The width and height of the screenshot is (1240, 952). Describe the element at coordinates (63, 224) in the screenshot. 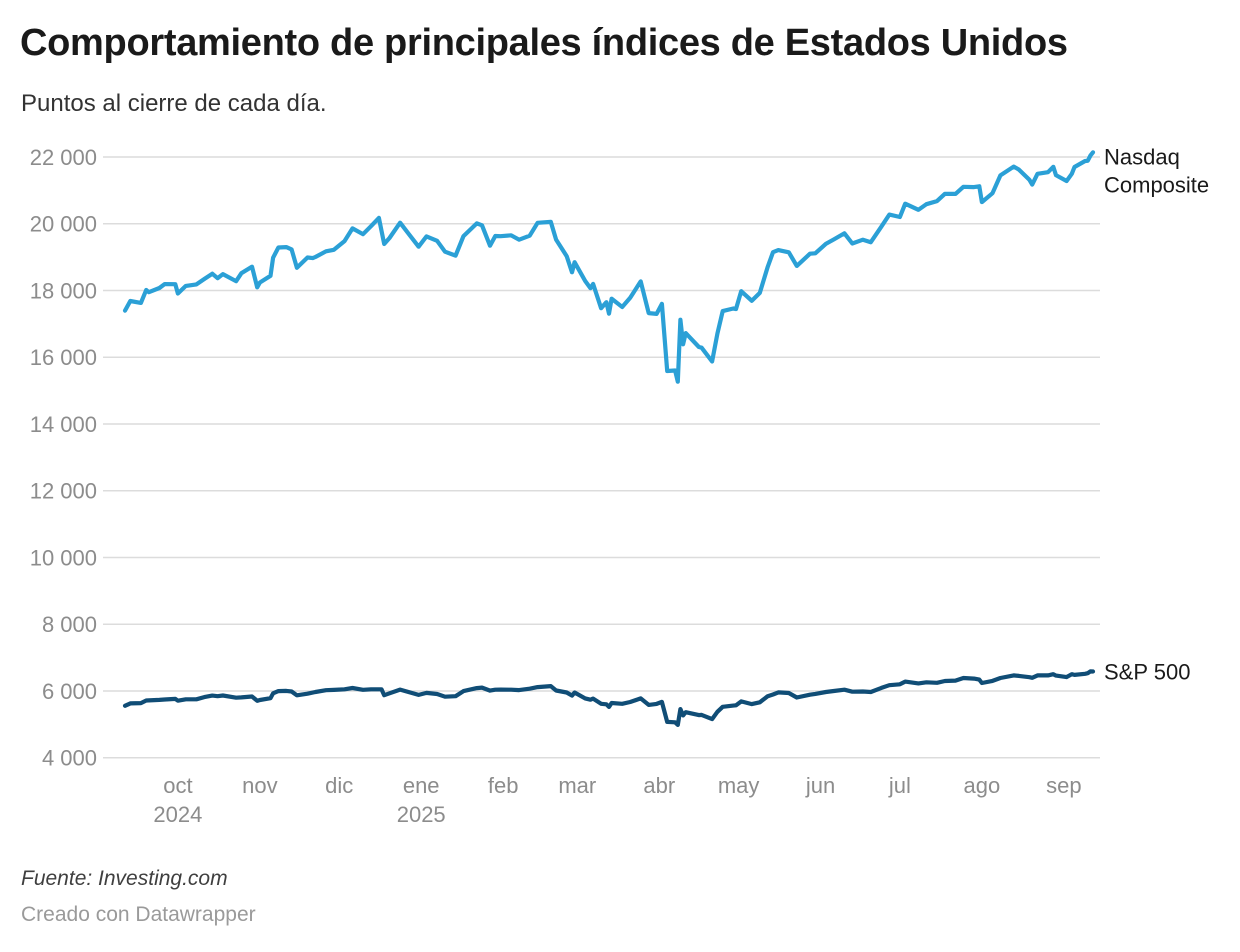

I see `y-axis-label: 20 000` at that location.